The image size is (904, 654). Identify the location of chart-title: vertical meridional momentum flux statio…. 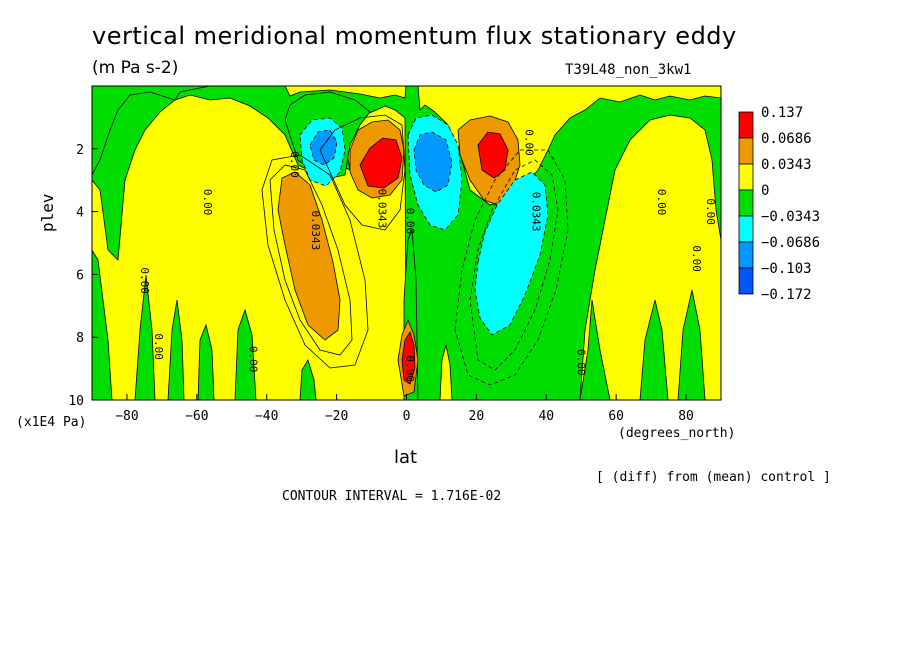
(414, 36).